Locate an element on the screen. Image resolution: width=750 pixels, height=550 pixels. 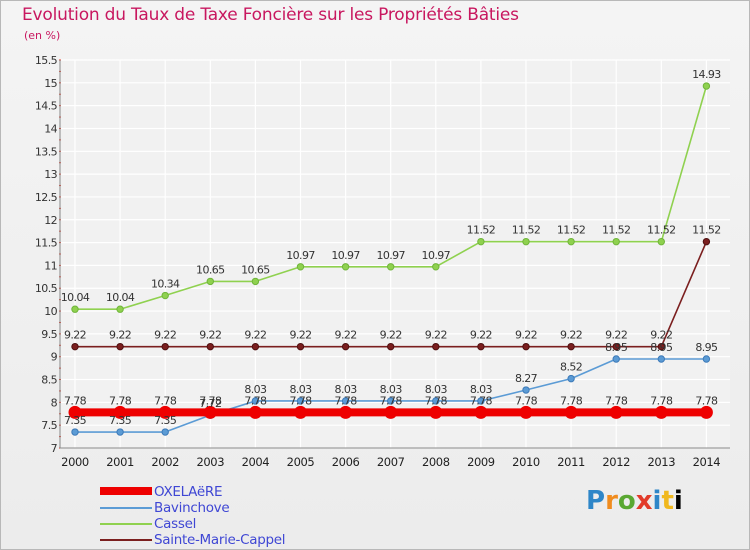
data-label: 8.27 is located at coordinates (526, 378).